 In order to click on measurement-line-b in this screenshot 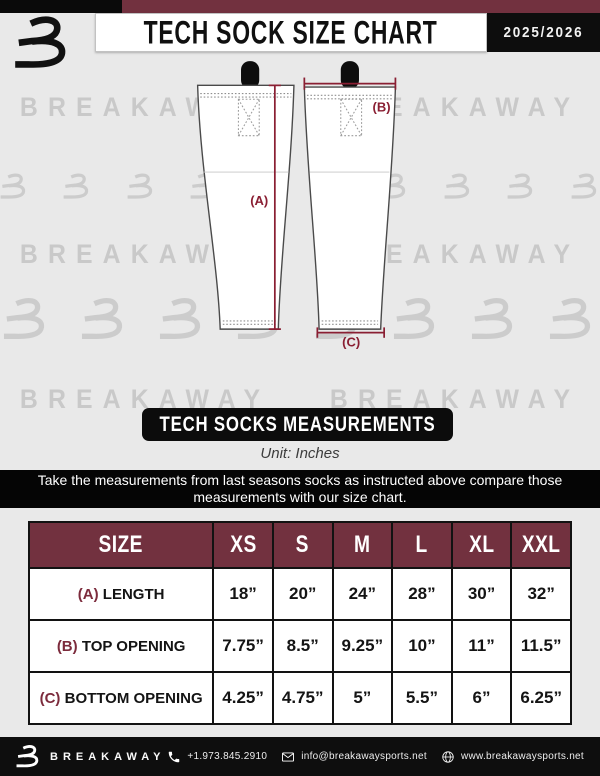, I will do `click(350, 83)`.